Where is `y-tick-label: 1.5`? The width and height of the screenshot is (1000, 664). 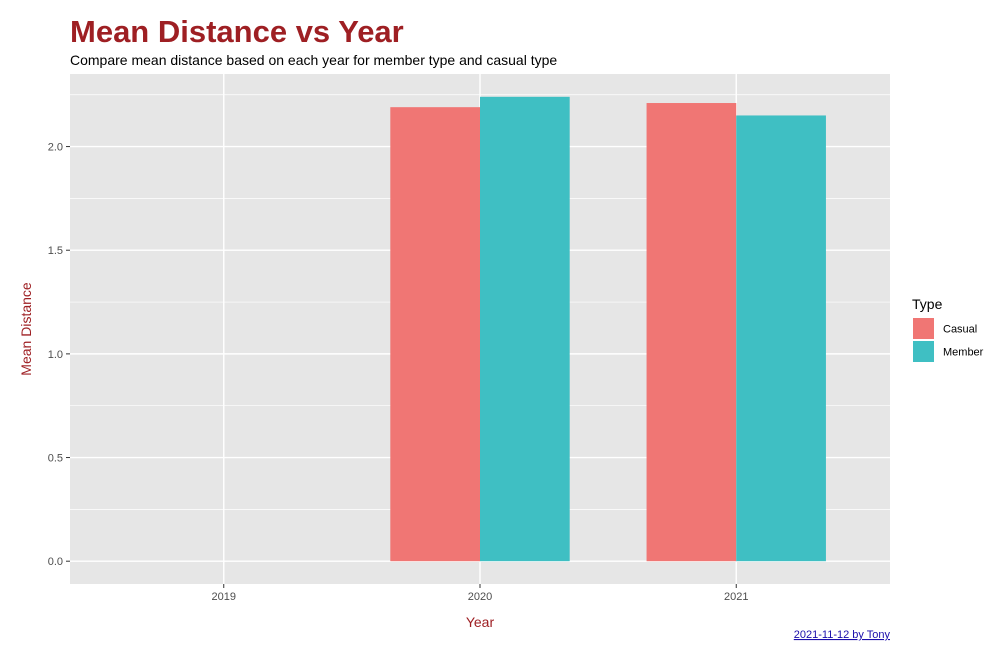
y-tick-label: 1.5 is located at coordinates (55, 251).